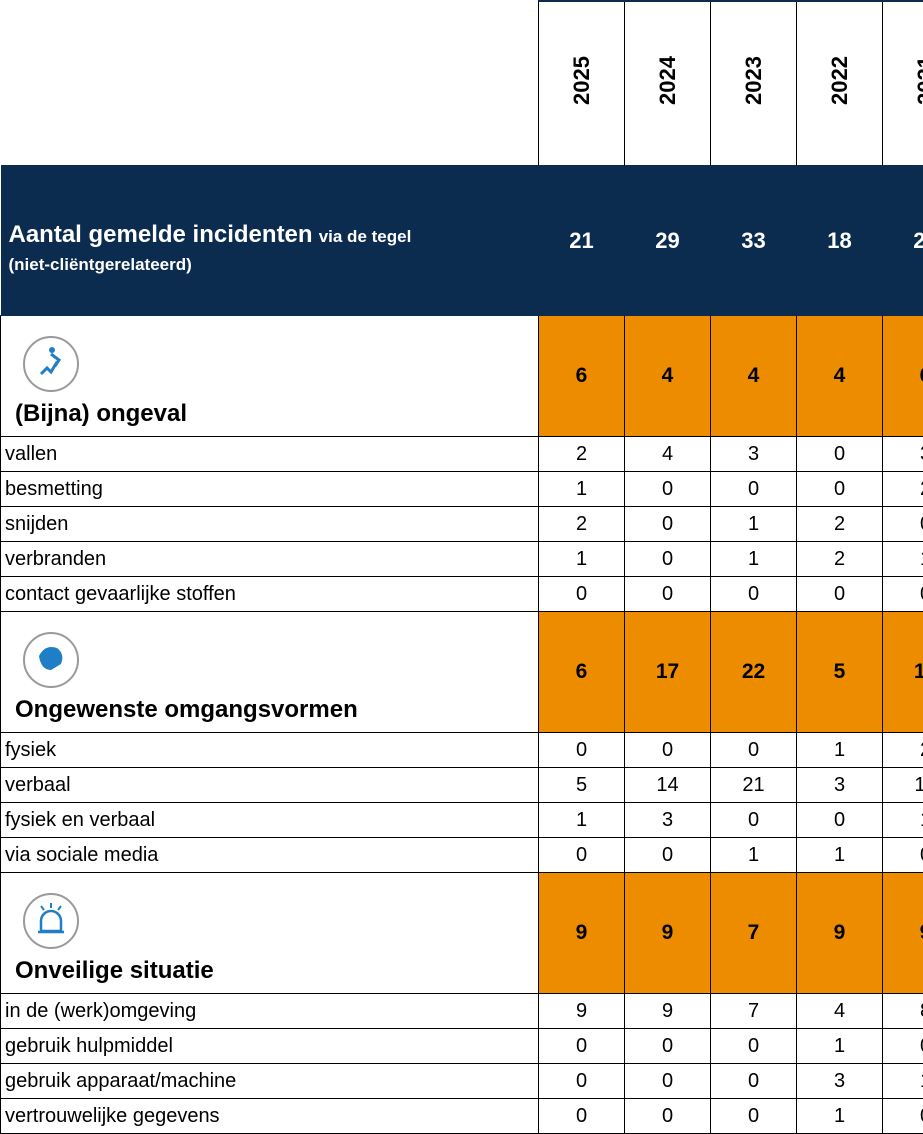 The image size is (923, 1134). I want to click on sub-label: verbranden, so click(270, 559).